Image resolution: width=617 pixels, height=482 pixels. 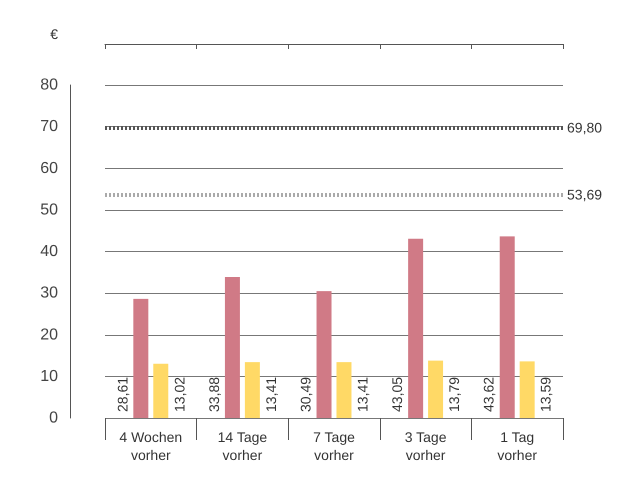 I want to click on data-label: 30,49, so click(x=306, y=394).